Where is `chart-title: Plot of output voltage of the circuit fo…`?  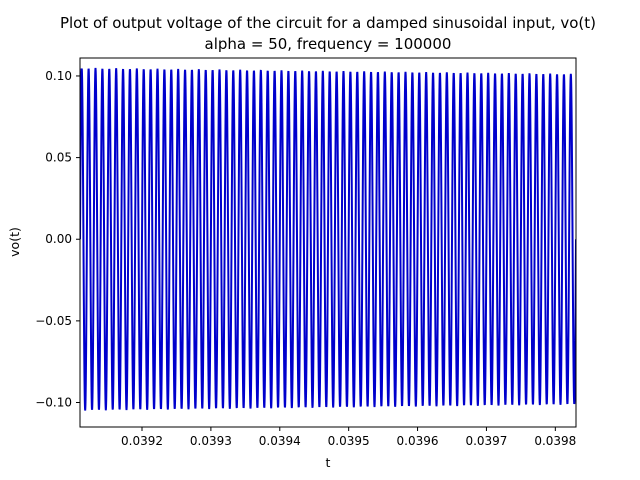 chart-title: Plot of output voltage of the circuit fo… is located at coordinates (328, 23).